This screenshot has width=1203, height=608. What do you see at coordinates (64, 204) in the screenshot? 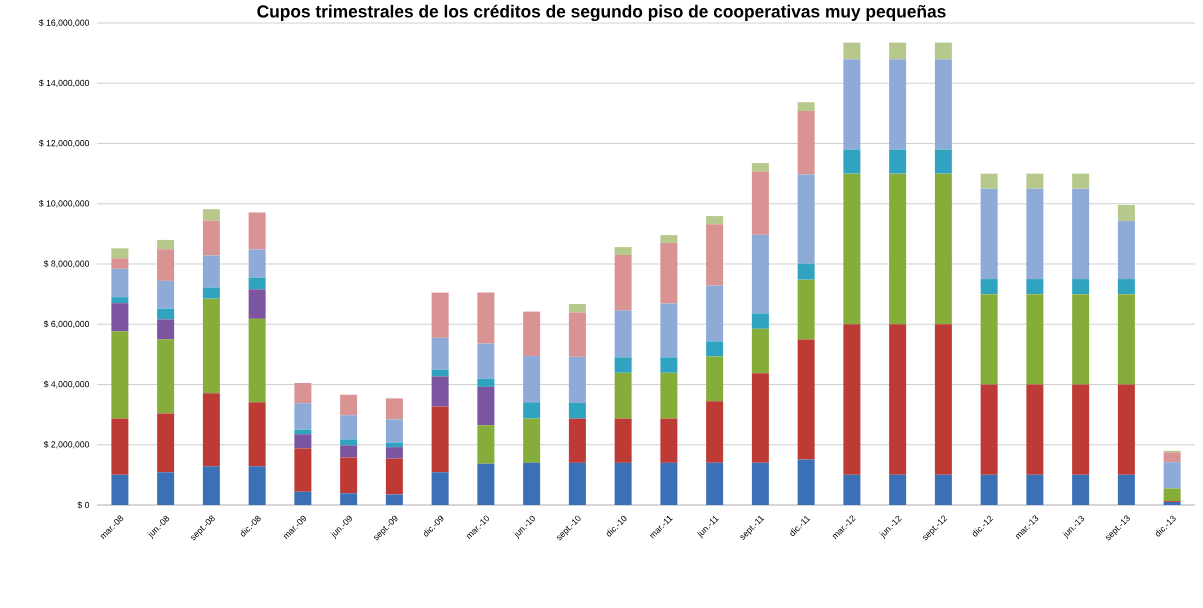
I see `y-tick-label: $ 10,000,000` at bounding box center [64, 204].